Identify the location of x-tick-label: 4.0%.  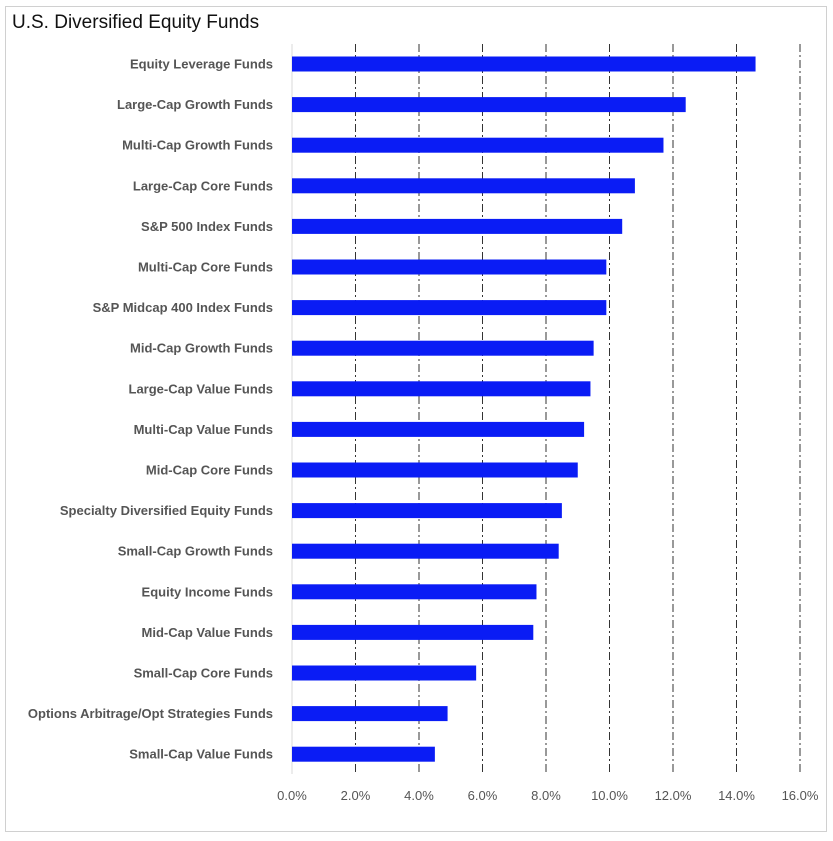
(419, 795).